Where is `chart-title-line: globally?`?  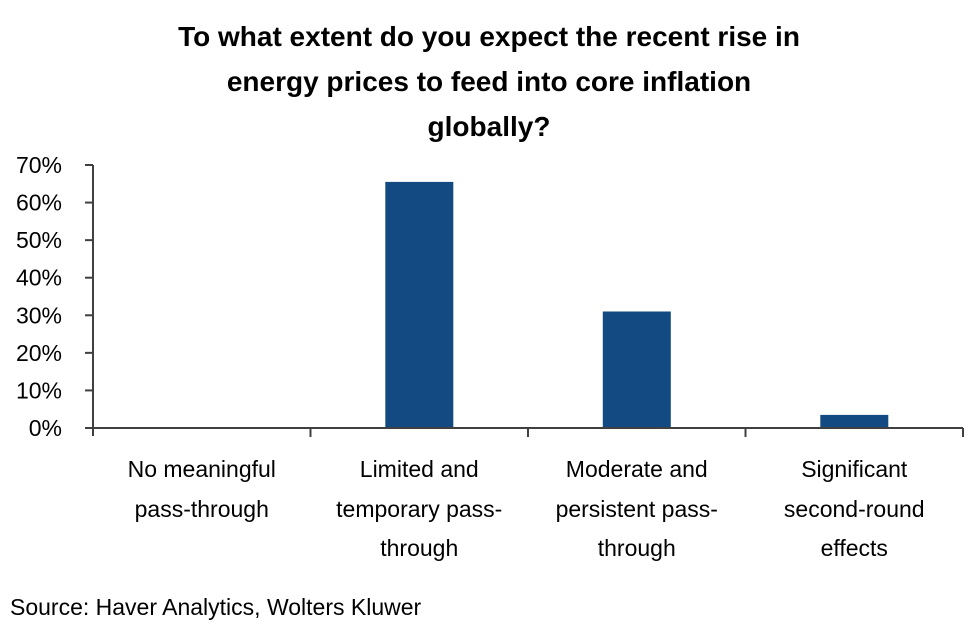 chart-title-line: globally? is located at coordinates (489, 126).